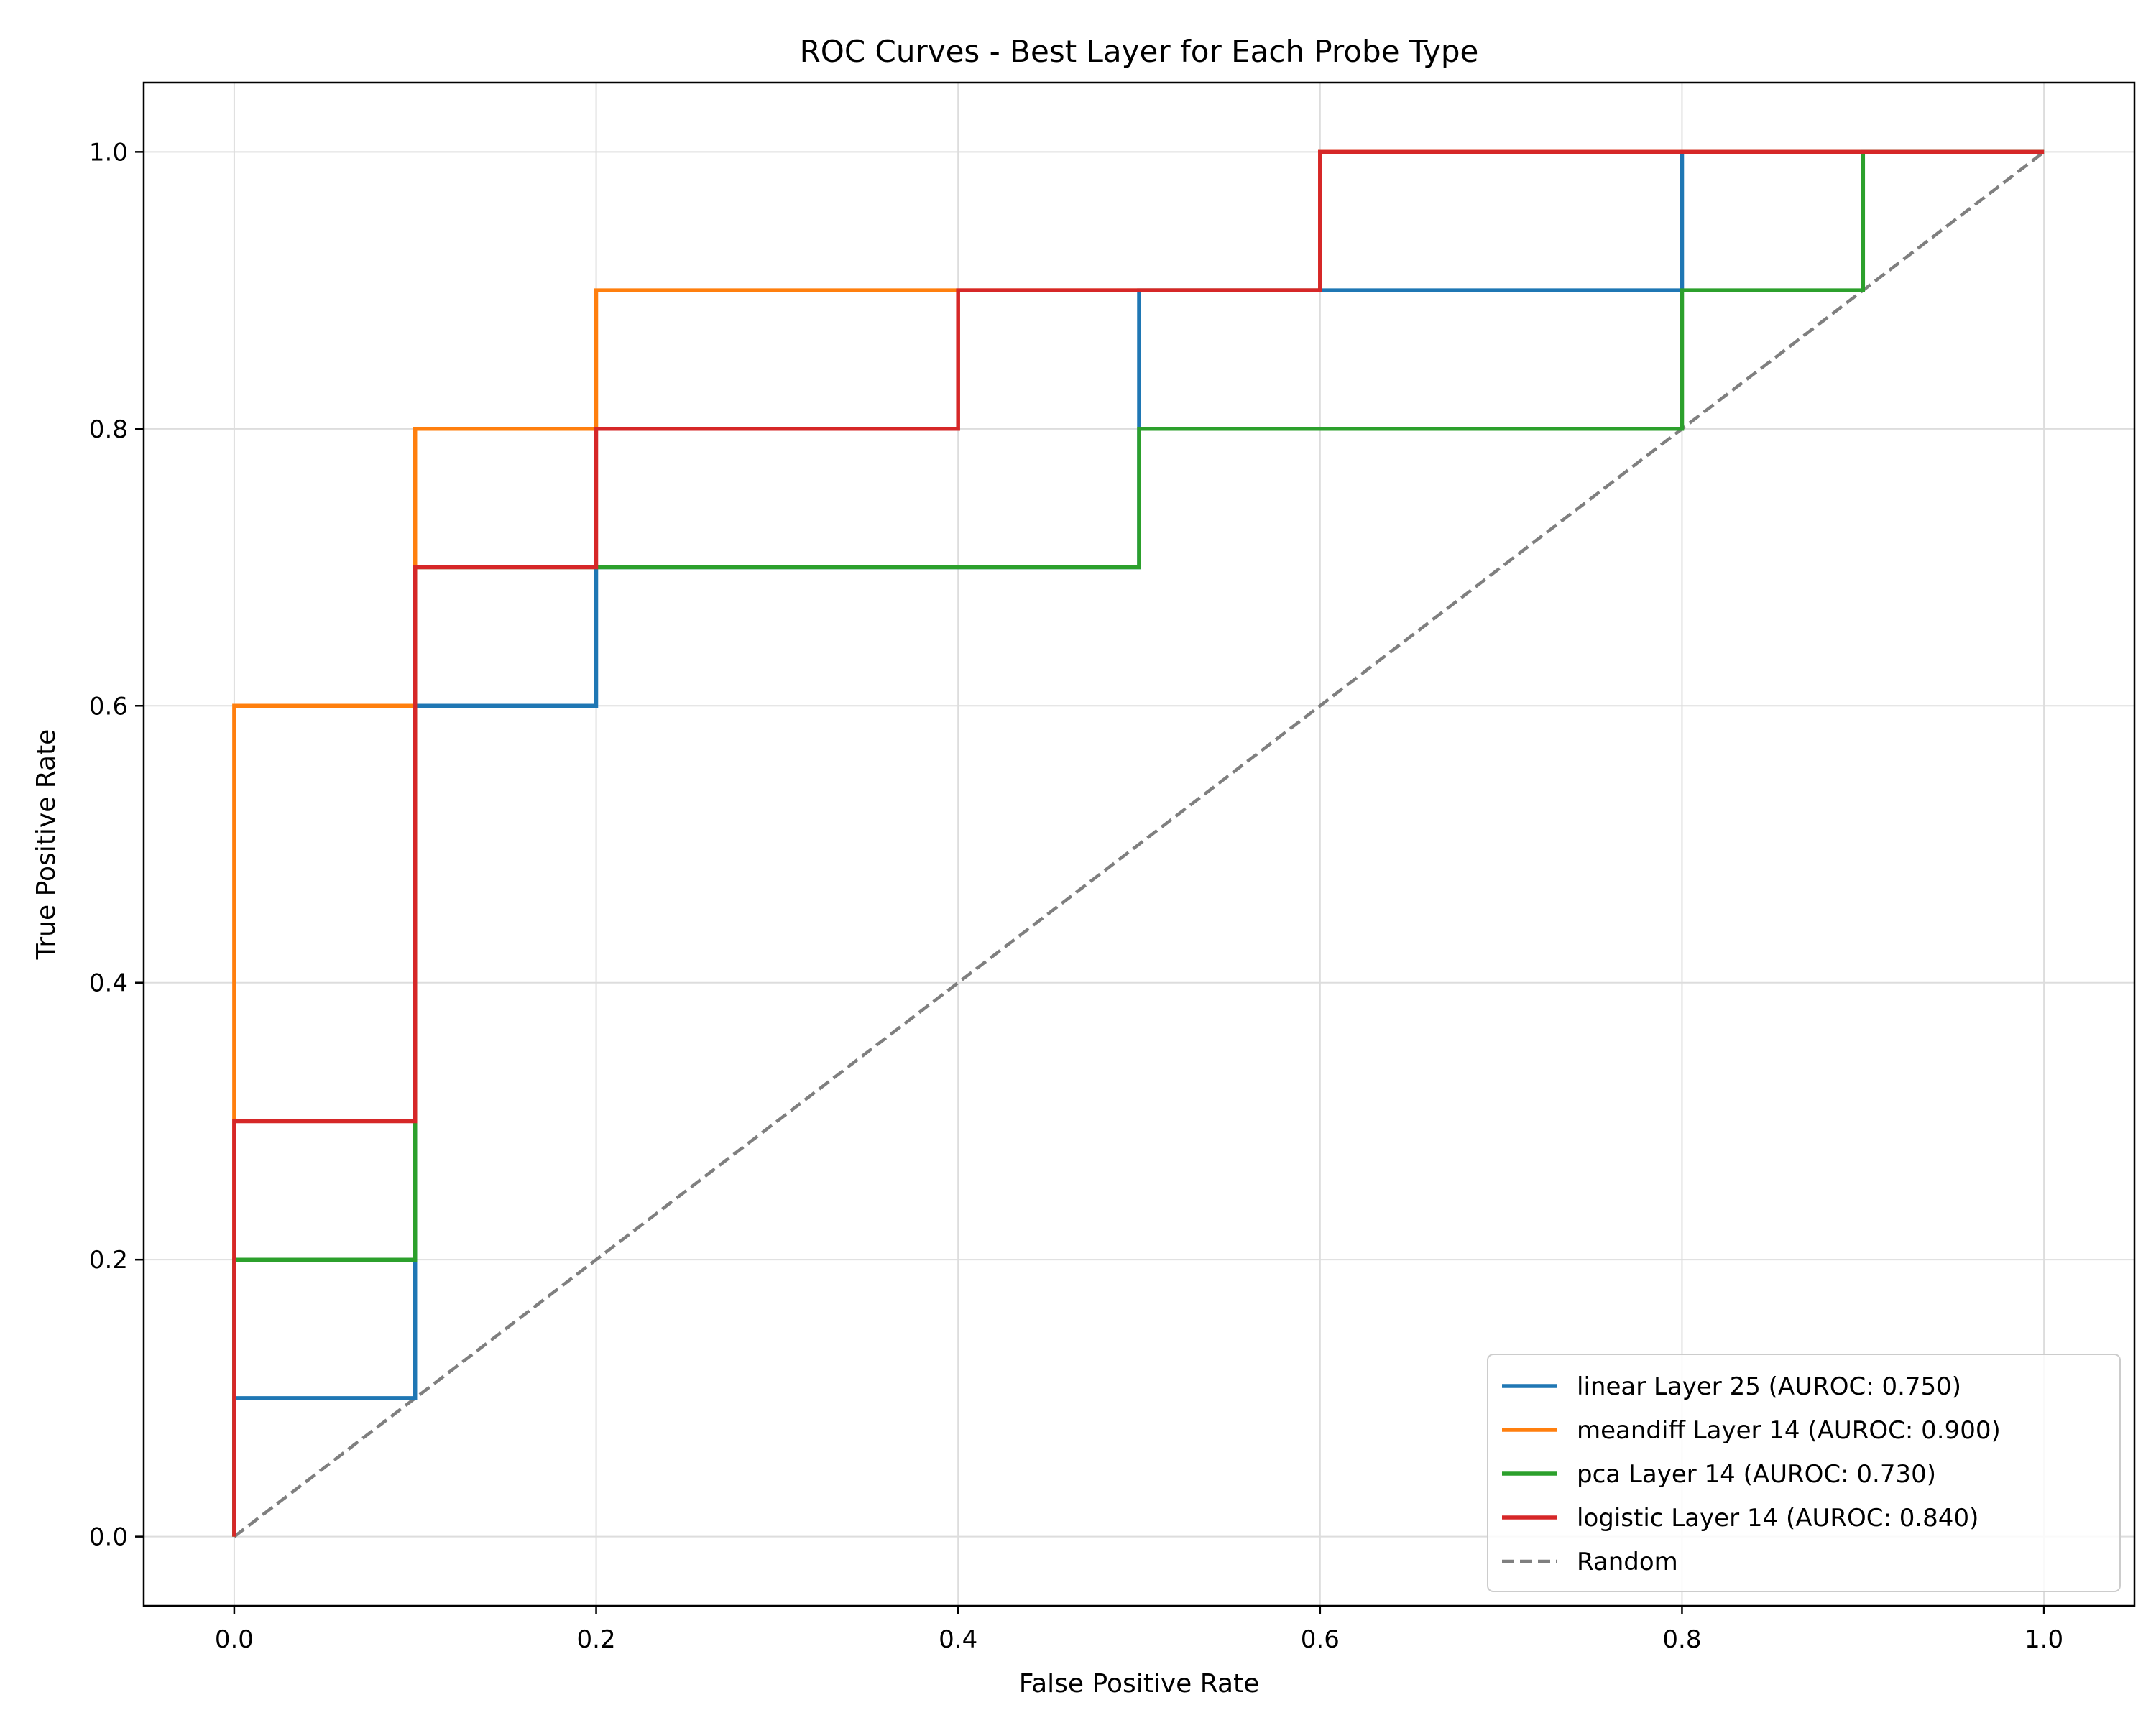 The height and width of the screenshot is (1728, 2156). I want to click on x-tick-label: 0.2, so click(596, 1639).